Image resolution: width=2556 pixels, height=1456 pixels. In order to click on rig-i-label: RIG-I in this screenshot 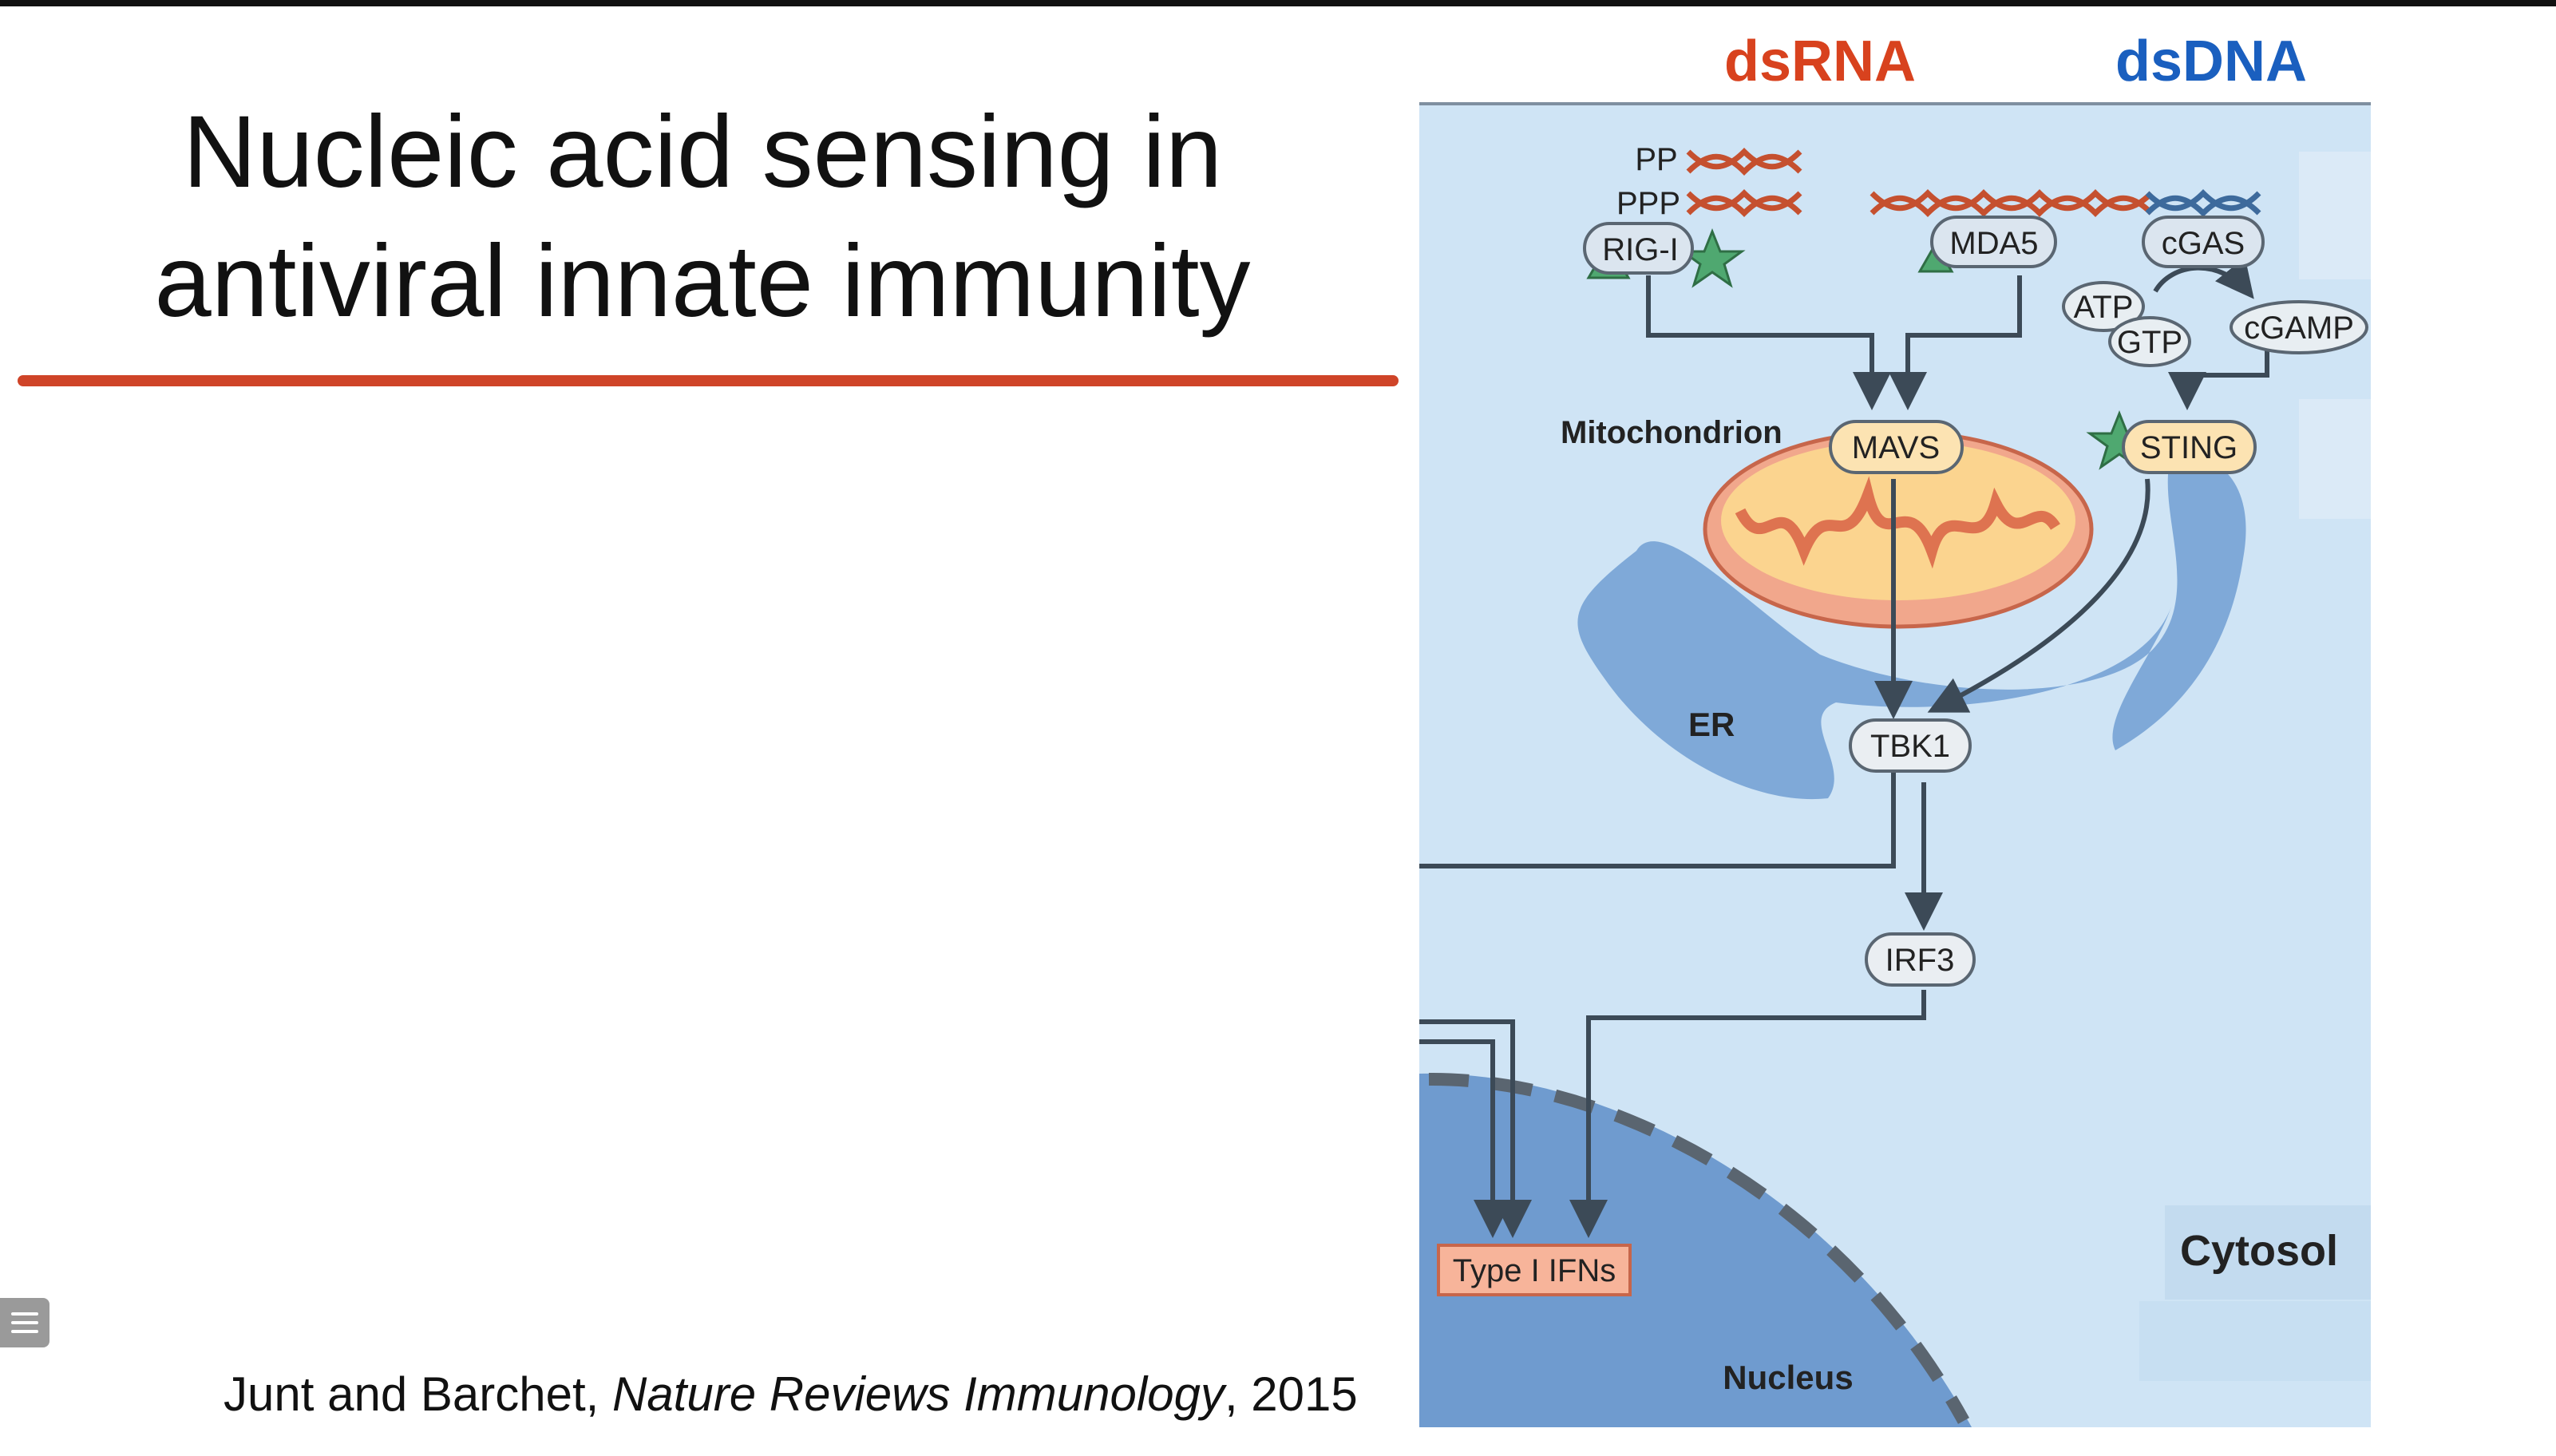, I will do `click(1640, 249)`.